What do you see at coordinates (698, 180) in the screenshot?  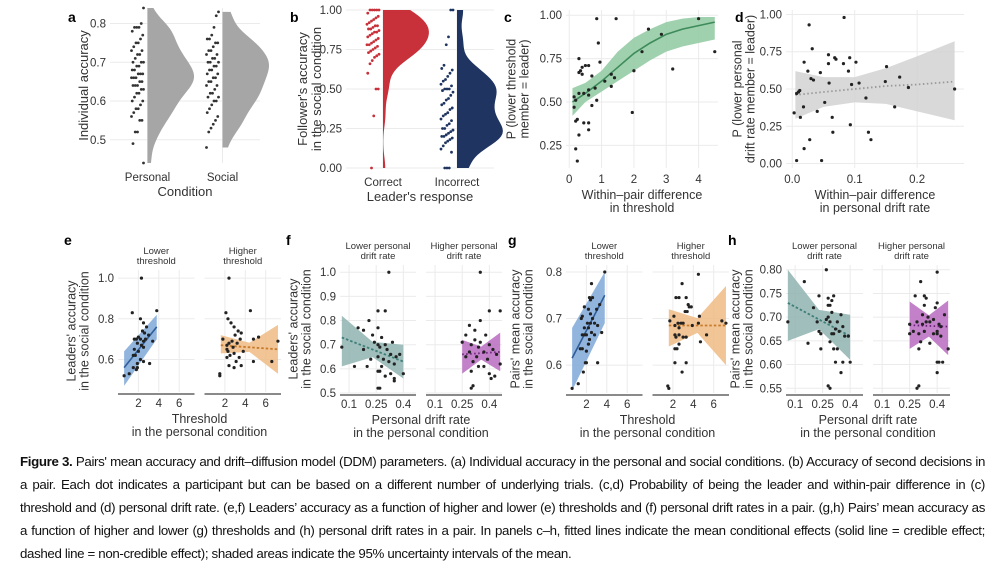 I see `panel-c-xtick-label: 4` at bounding box center [698, 180].